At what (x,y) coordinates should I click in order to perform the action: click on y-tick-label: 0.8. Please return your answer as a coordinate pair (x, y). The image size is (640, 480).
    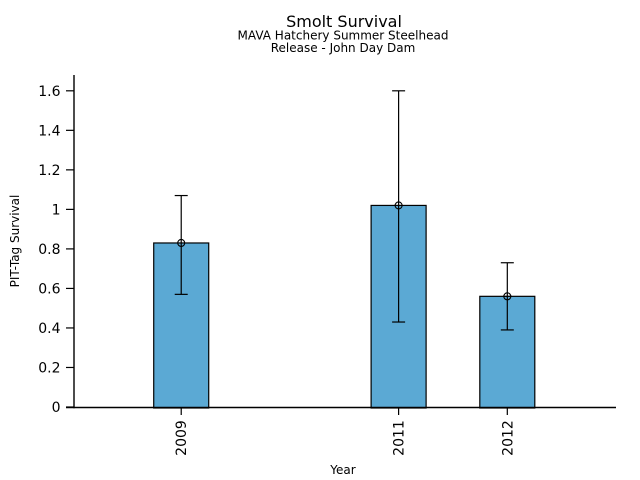
    Looking at the image, I should click on (49, 250).